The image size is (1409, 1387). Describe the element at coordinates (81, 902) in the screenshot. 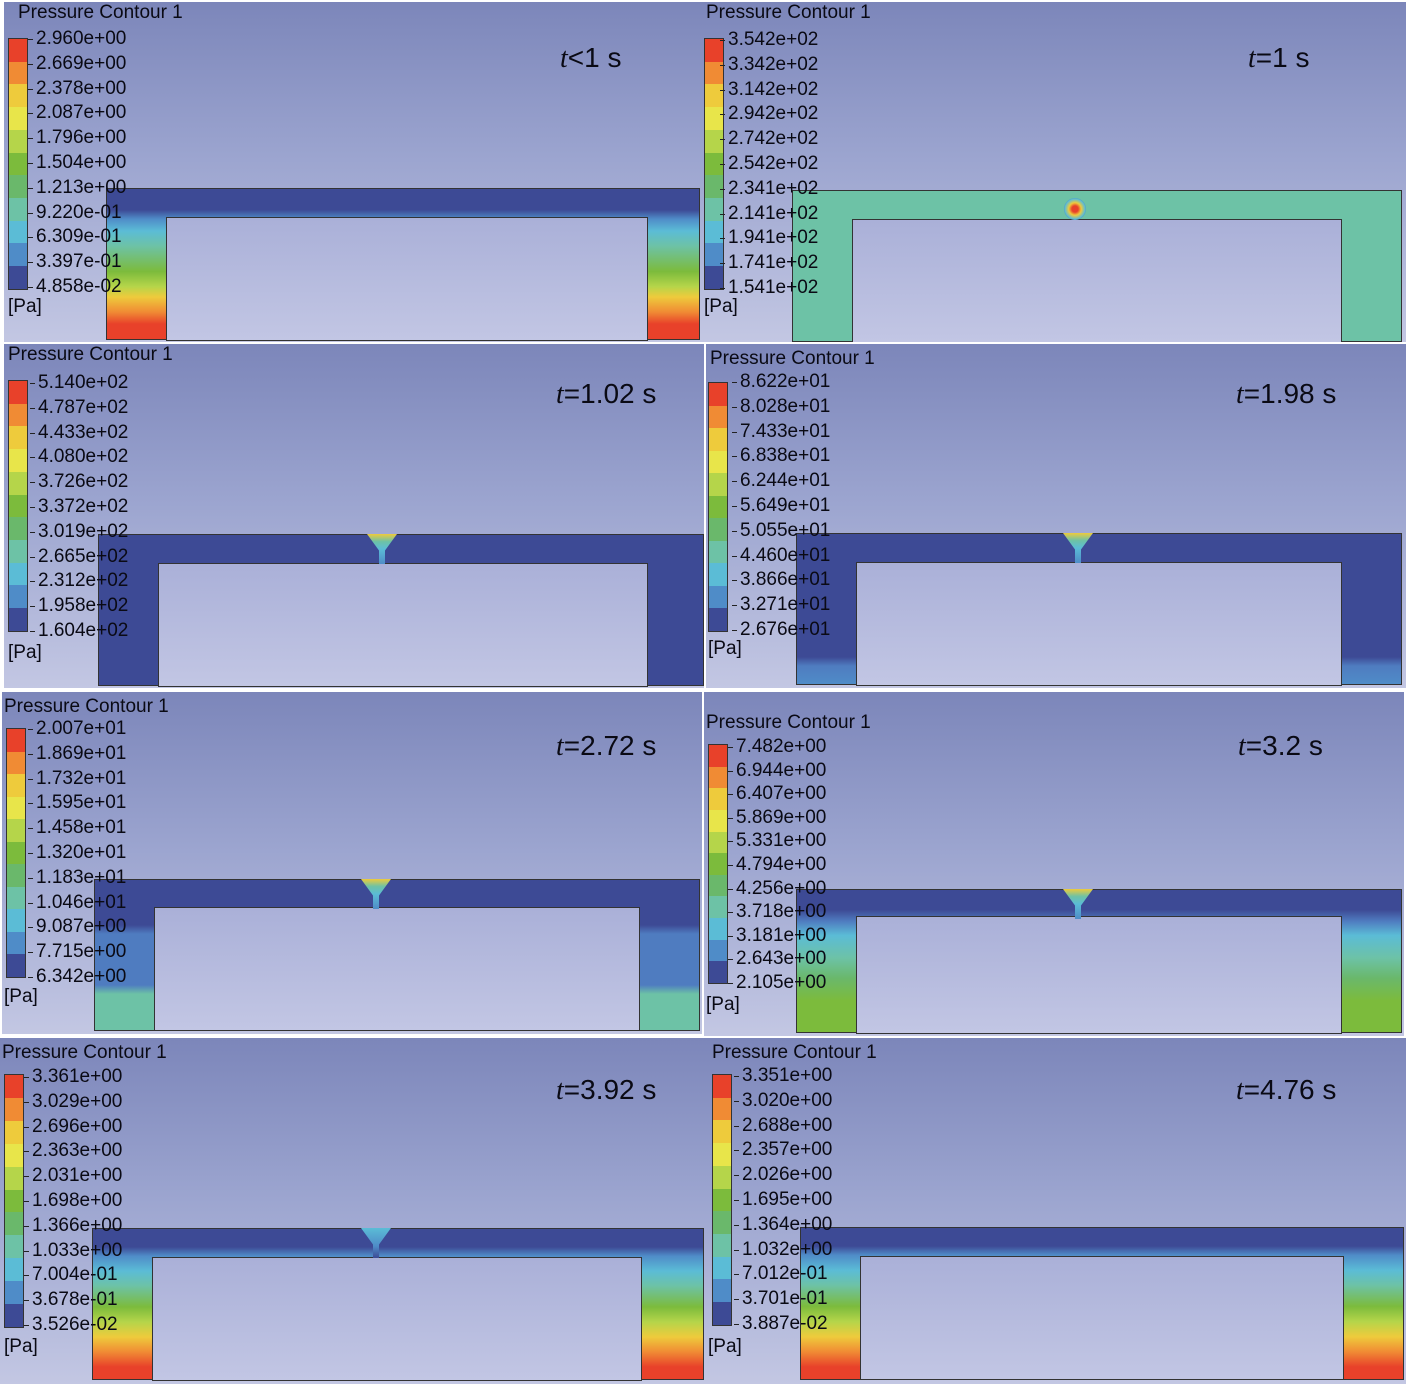

I see `legend-value-label: 1.046e+01` at that location.